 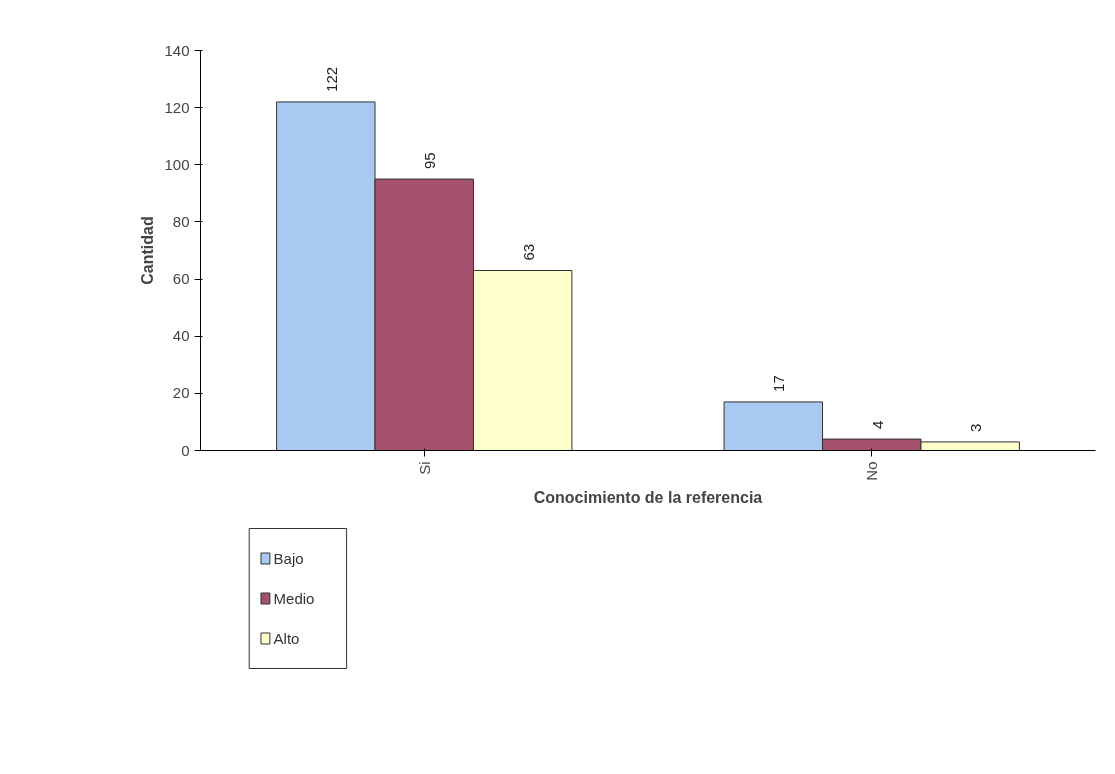 What do you see at coordinates (181, 393) in the screenshot?
I see `y-tick-label: 20` at bounding box center [181, 393].